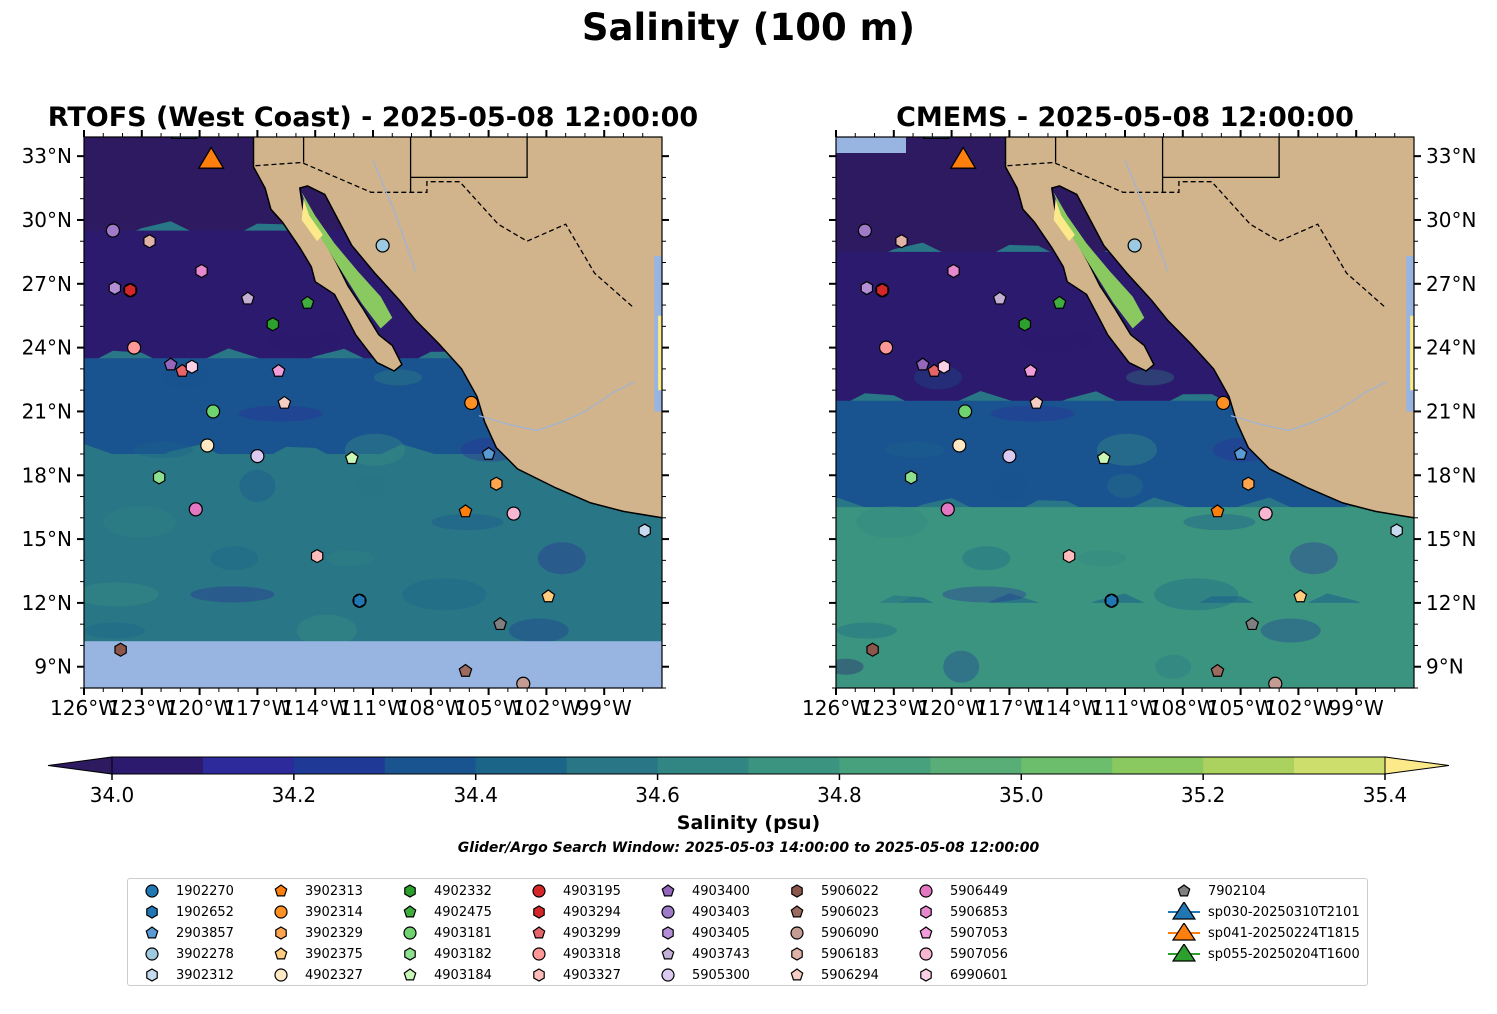 The image size is (1497, 1014). What do you see at coordinates (871, 145) in the screenshot?
I see `no-data-region` at bounding box center [871, 145].